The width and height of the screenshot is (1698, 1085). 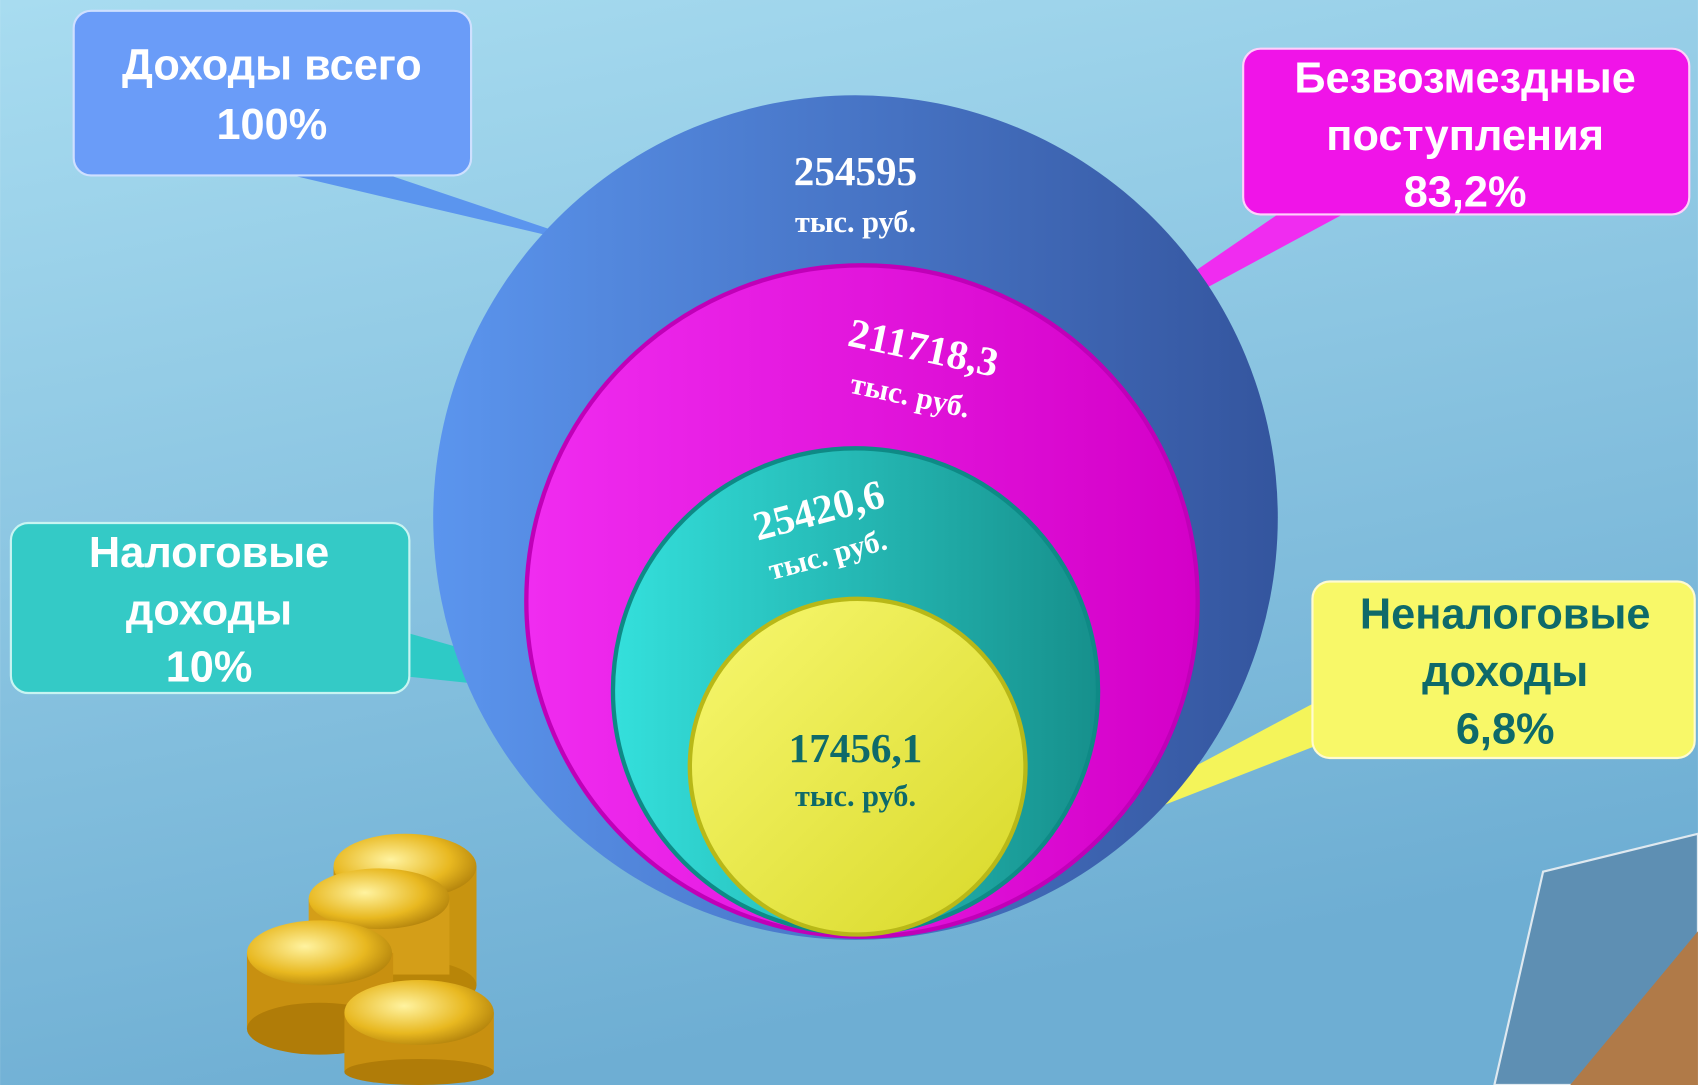 What do you see at coordinates (370, 959) in the screenshot?
I see `coins-decoration` at bounding box center [370, 959].